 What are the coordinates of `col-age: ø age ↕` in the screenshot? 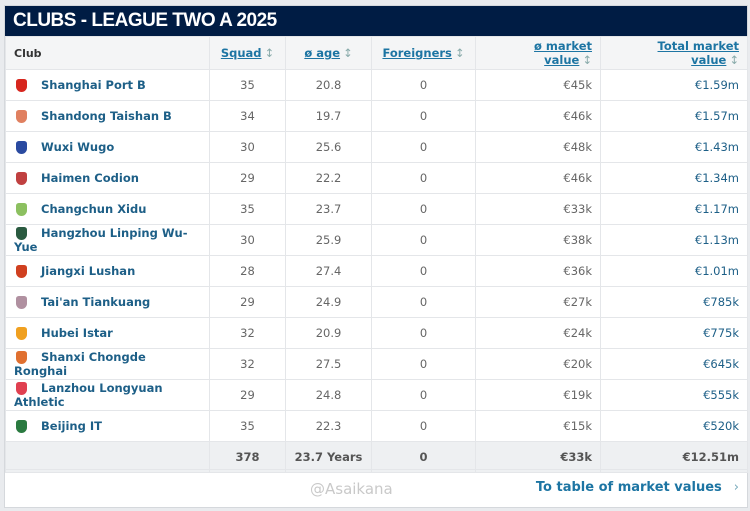 It's located at (328, 53).